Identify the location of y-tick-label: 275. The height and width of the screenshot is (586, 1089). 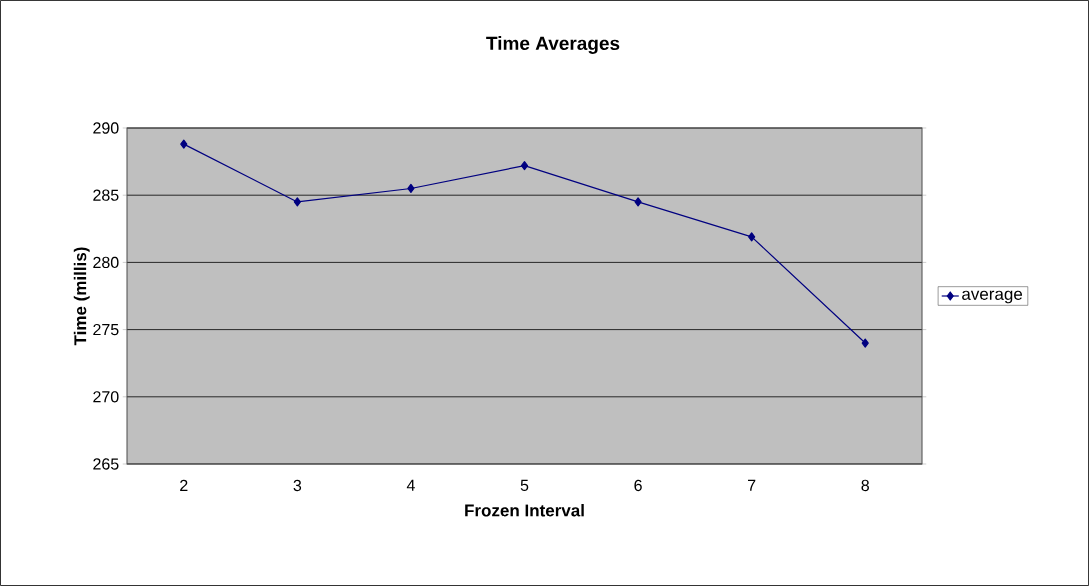
(106, 329).